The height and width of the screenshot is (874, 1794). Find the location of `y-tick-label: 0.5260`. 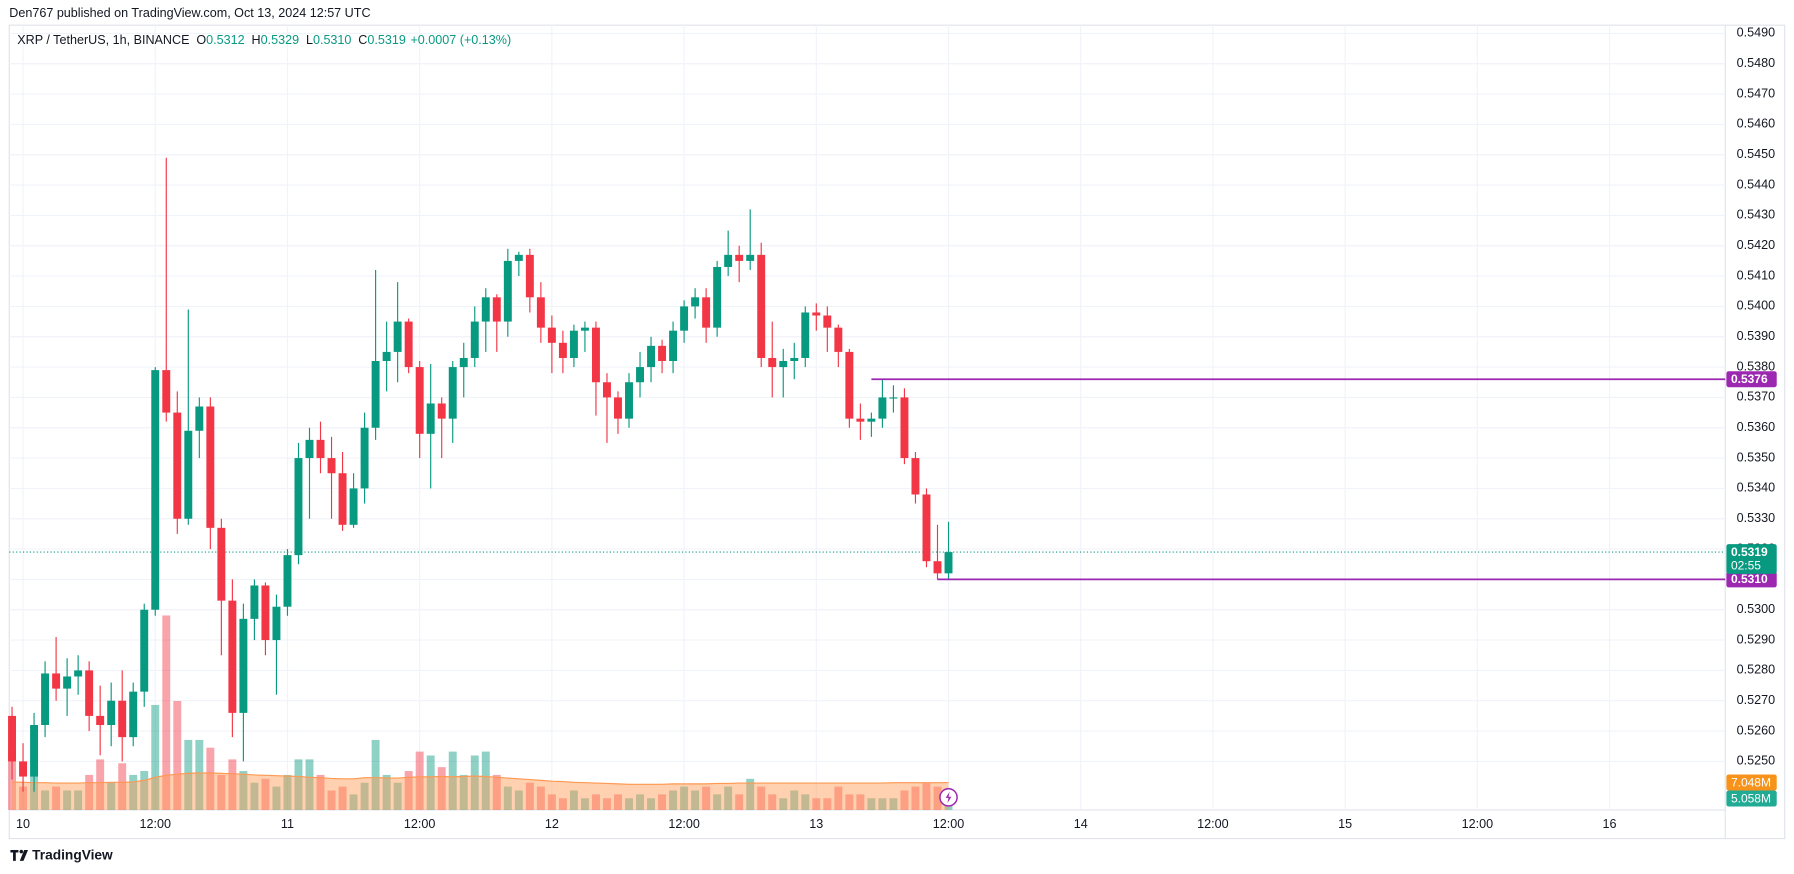

y-tick-label: 0.5260 is located at coordinates (1756, 730).